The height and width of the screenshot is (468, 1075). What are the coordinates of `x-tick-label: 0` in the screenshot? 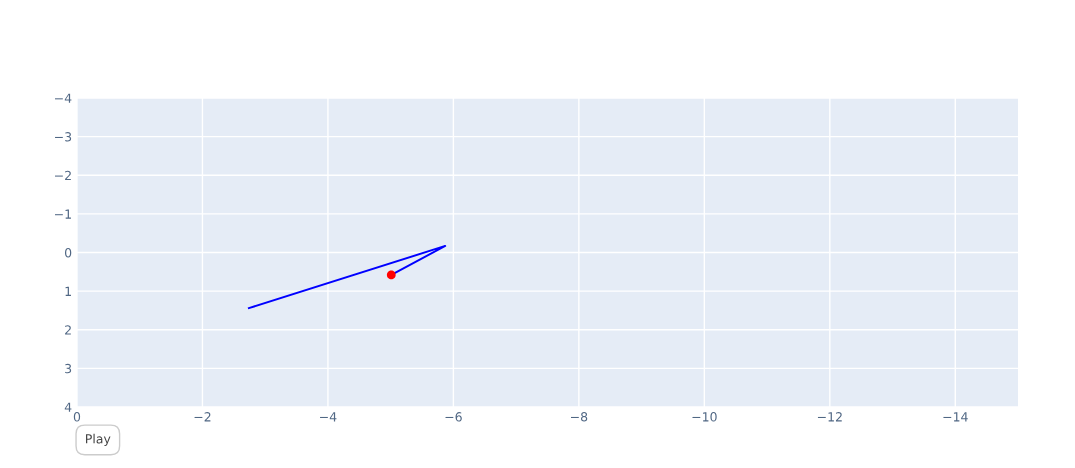 It's located at (77, 417).